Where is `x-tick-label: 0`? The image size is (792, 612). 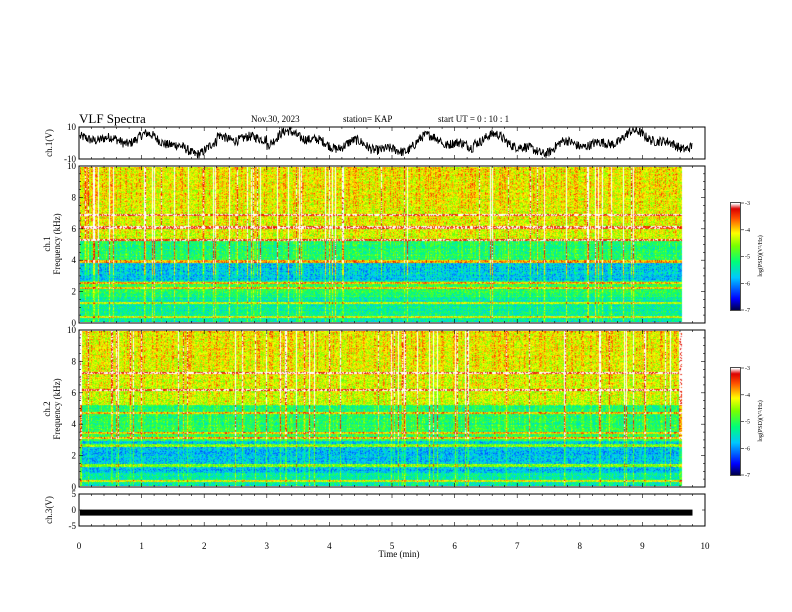 x-tick-label: 0 is located at coordinates (79, 546).